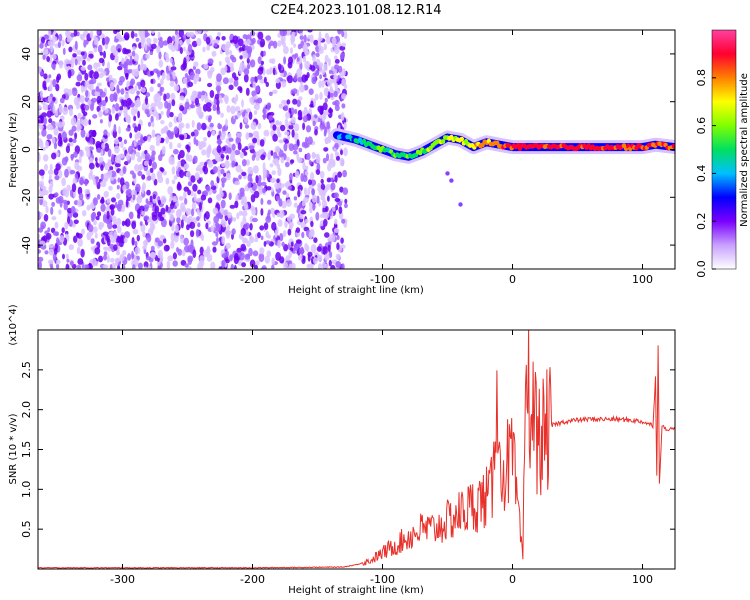  Describe the element at coordinates (356, 590) in the screenshot. I see `snr-xlabel: Height of straight line (km)` at that location.